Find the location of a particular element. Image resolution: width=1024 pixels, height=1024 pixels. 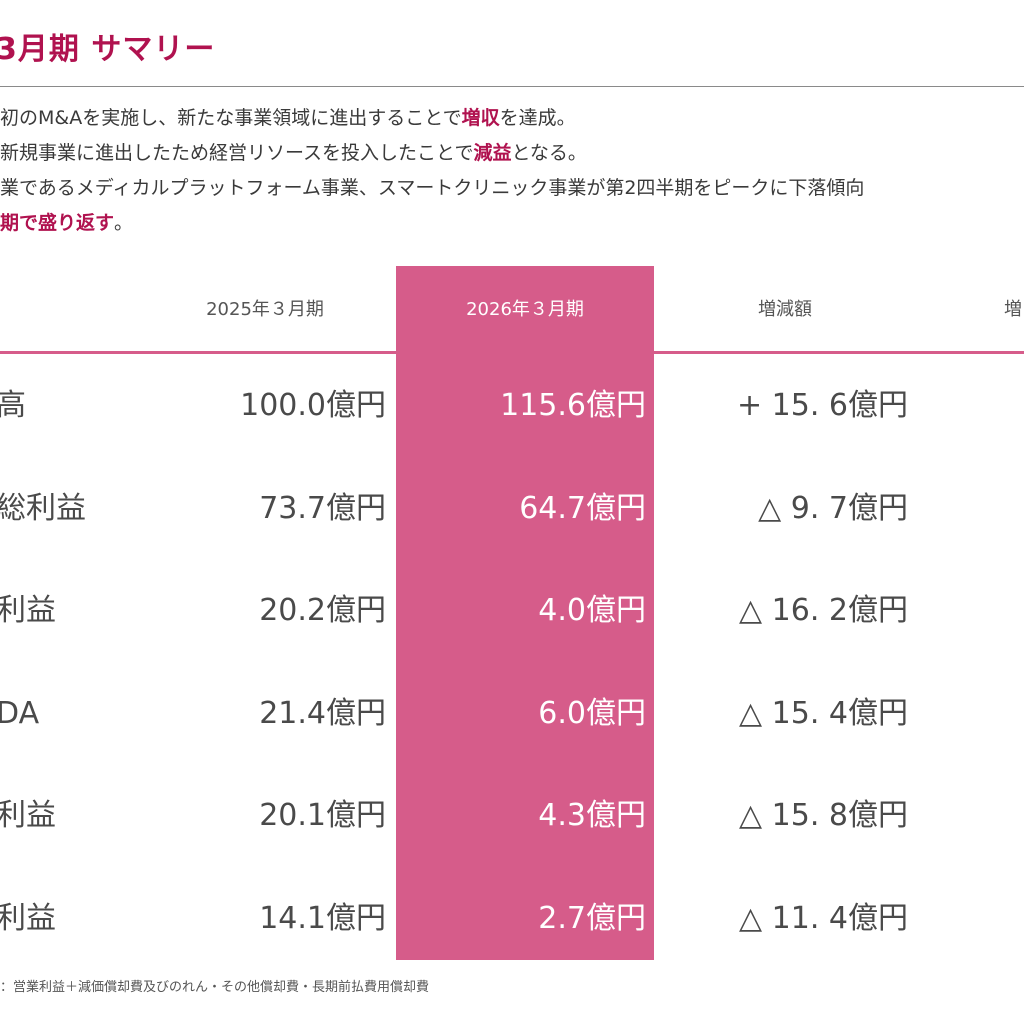

header-extra: 増 is located at coordinates (1013, 309).